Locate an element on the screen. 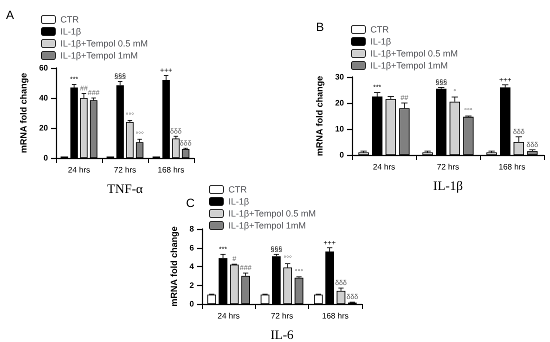 The width and height of the screenshot is (550, 342). text: C is located at coordinates (190, 203).